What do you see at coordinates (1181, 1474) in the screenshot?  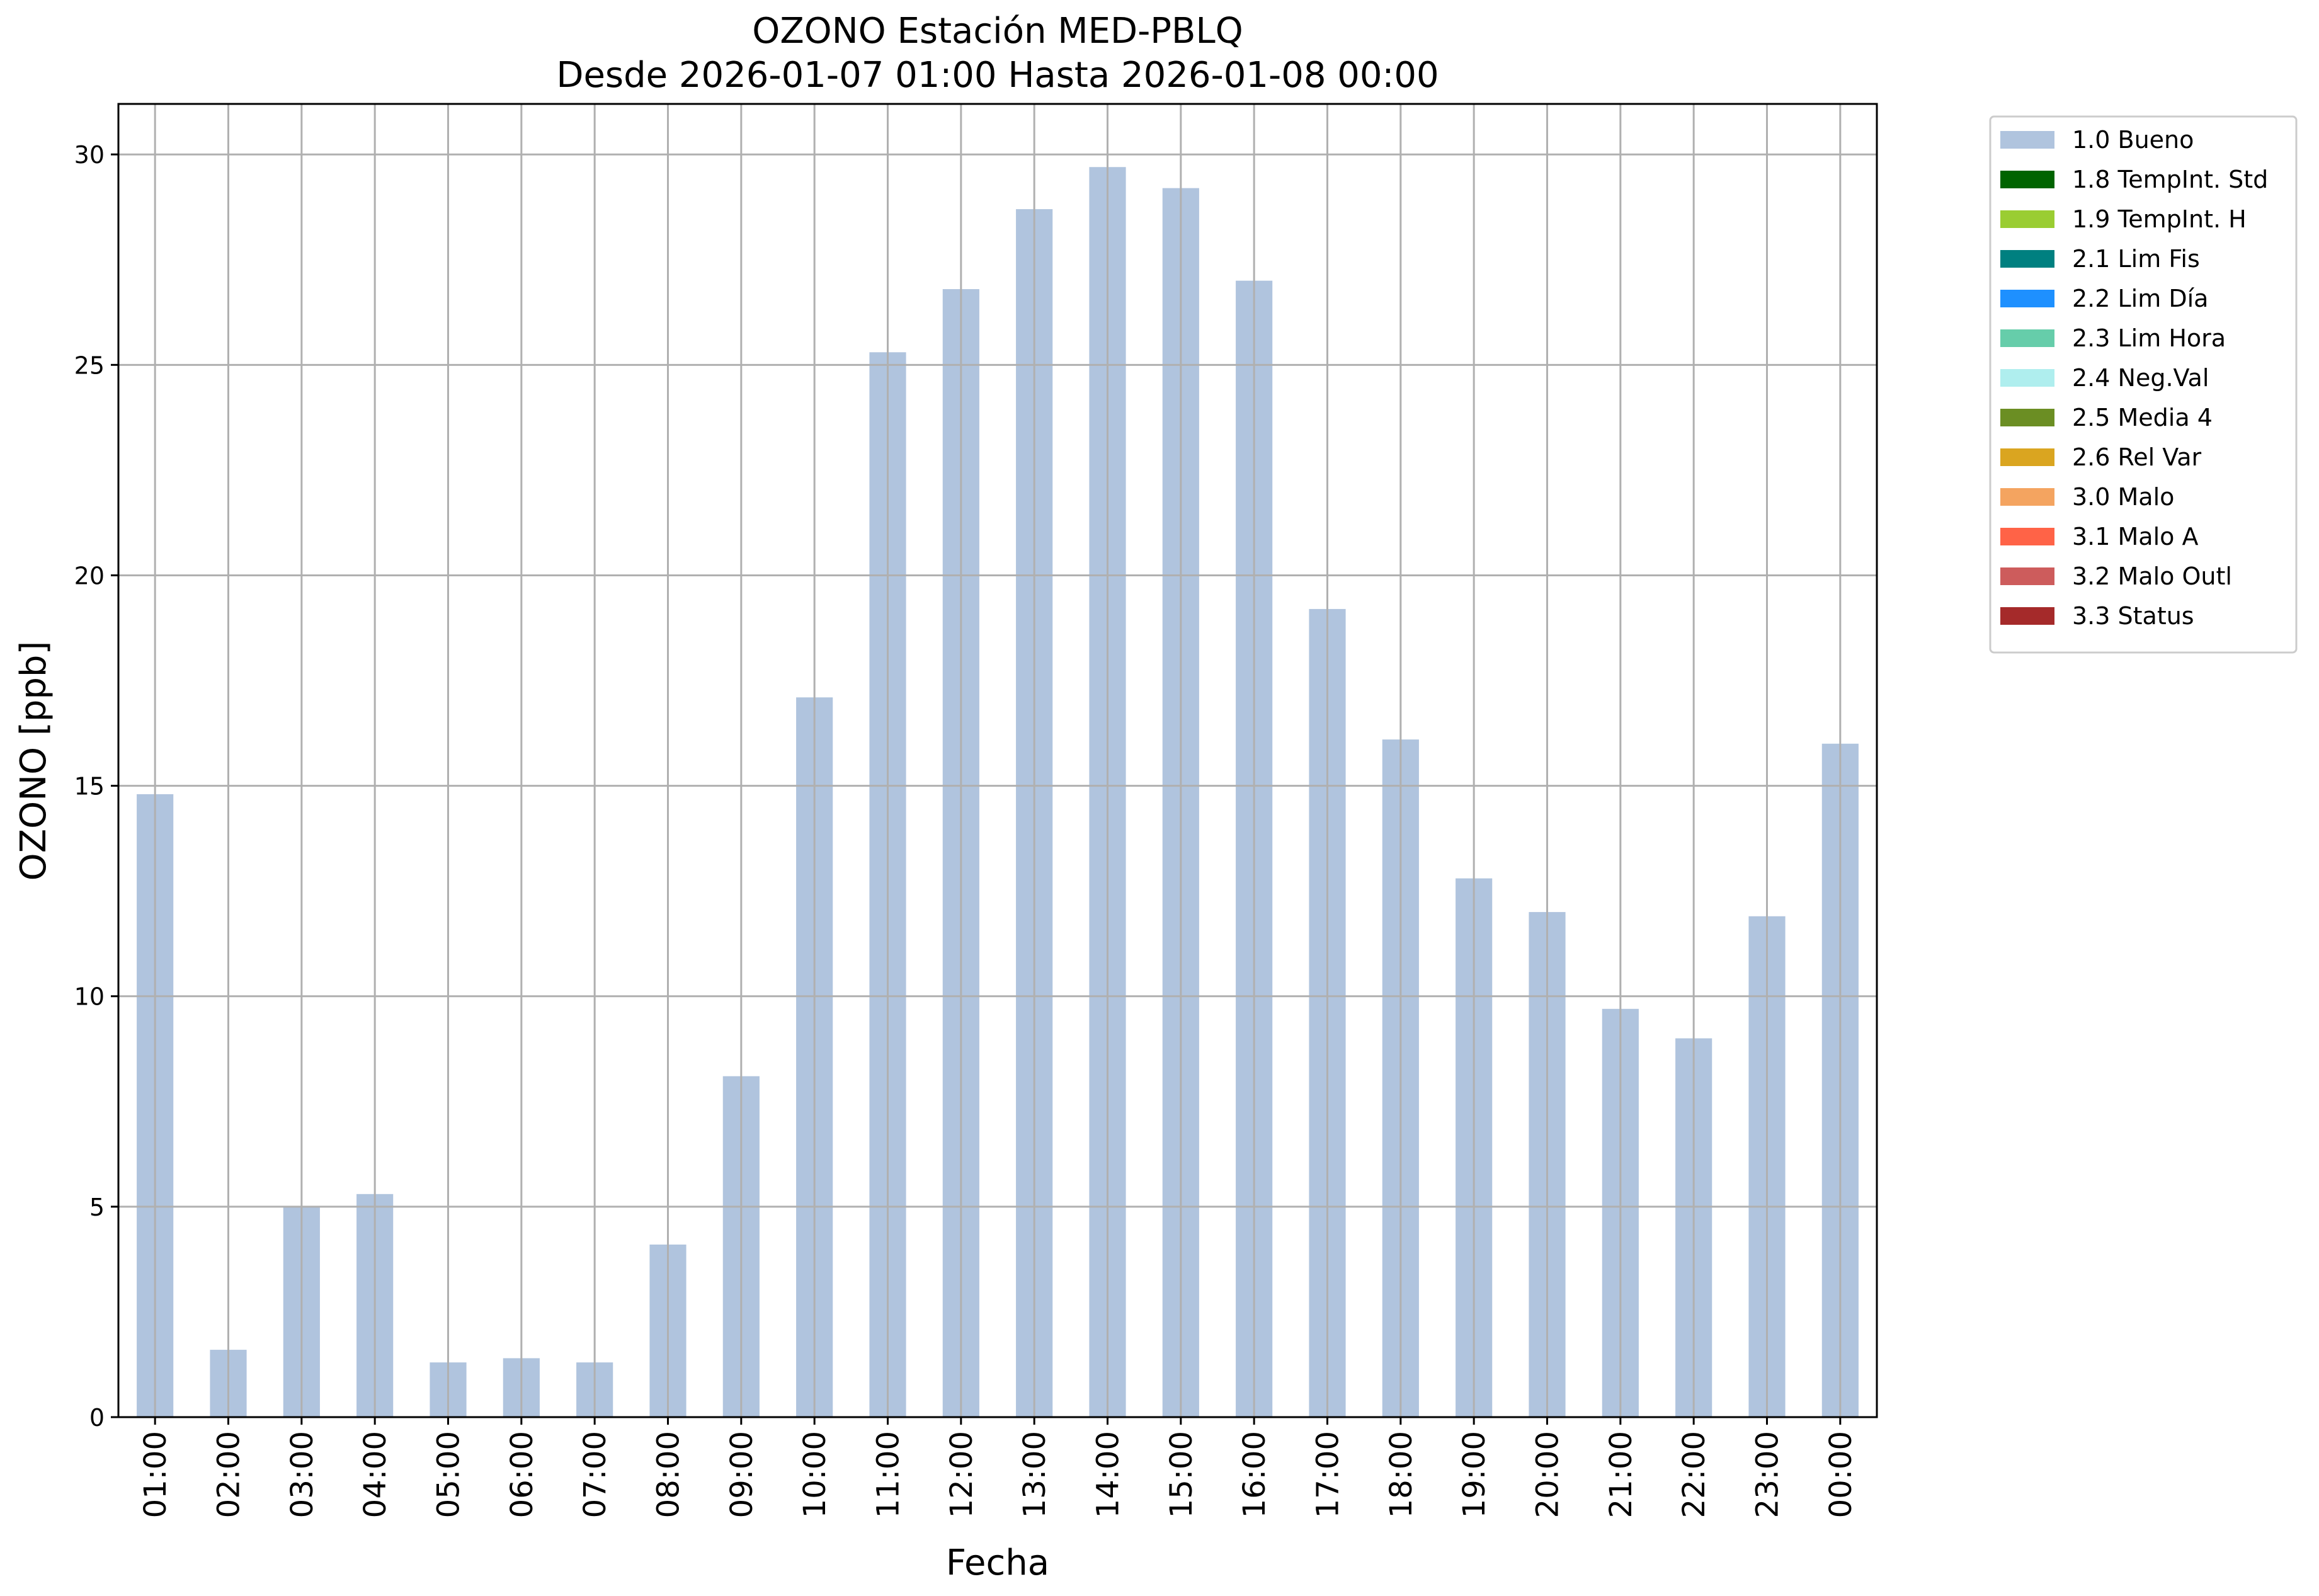 I see `x-tick-label: 15:00` at bounding box center [1181, 1474].